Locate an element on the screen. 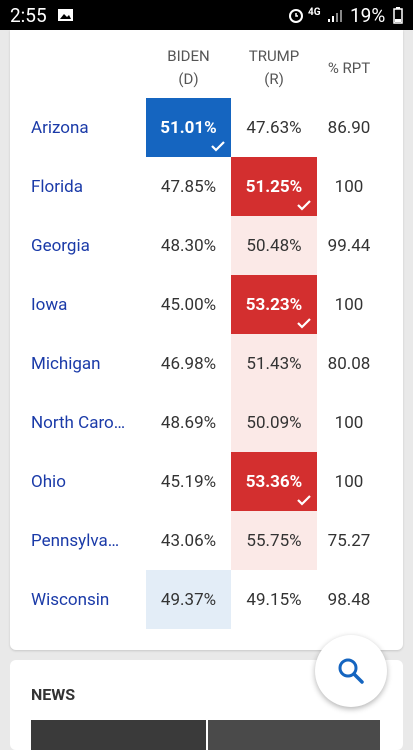 This screenshot has height=750, width=413. cell-text: 75.27 is located at coordinates (349, 540).